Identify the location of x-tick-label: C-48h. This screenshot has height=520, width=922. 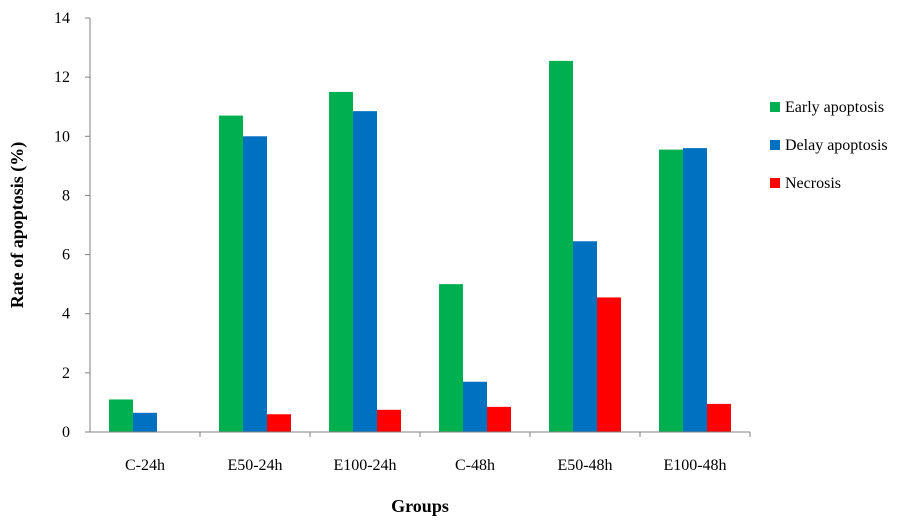
(475, 465).